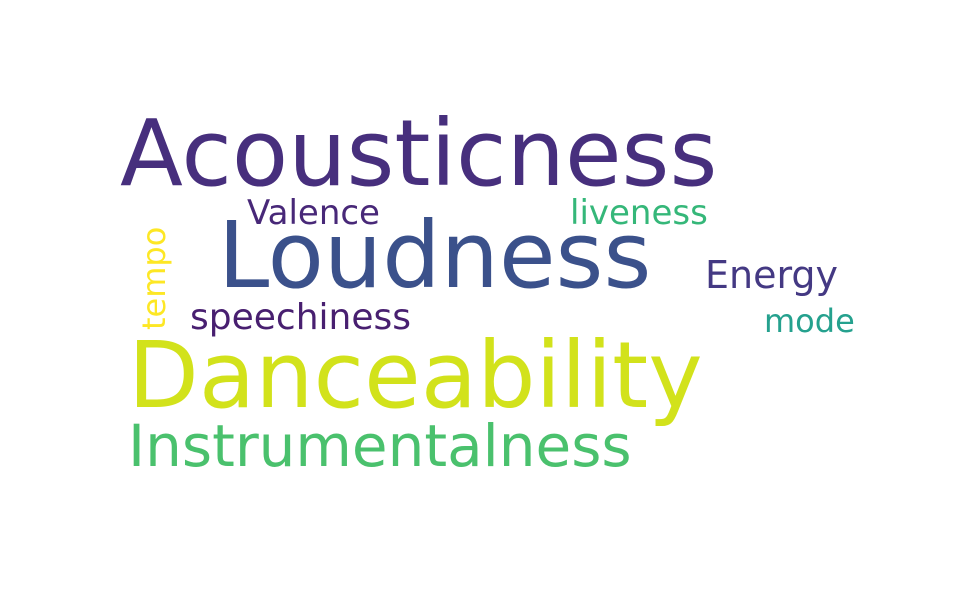 The height and width of the screenshot is (600, 960). I want to click on word-valence: Valence, so click(313, 213).